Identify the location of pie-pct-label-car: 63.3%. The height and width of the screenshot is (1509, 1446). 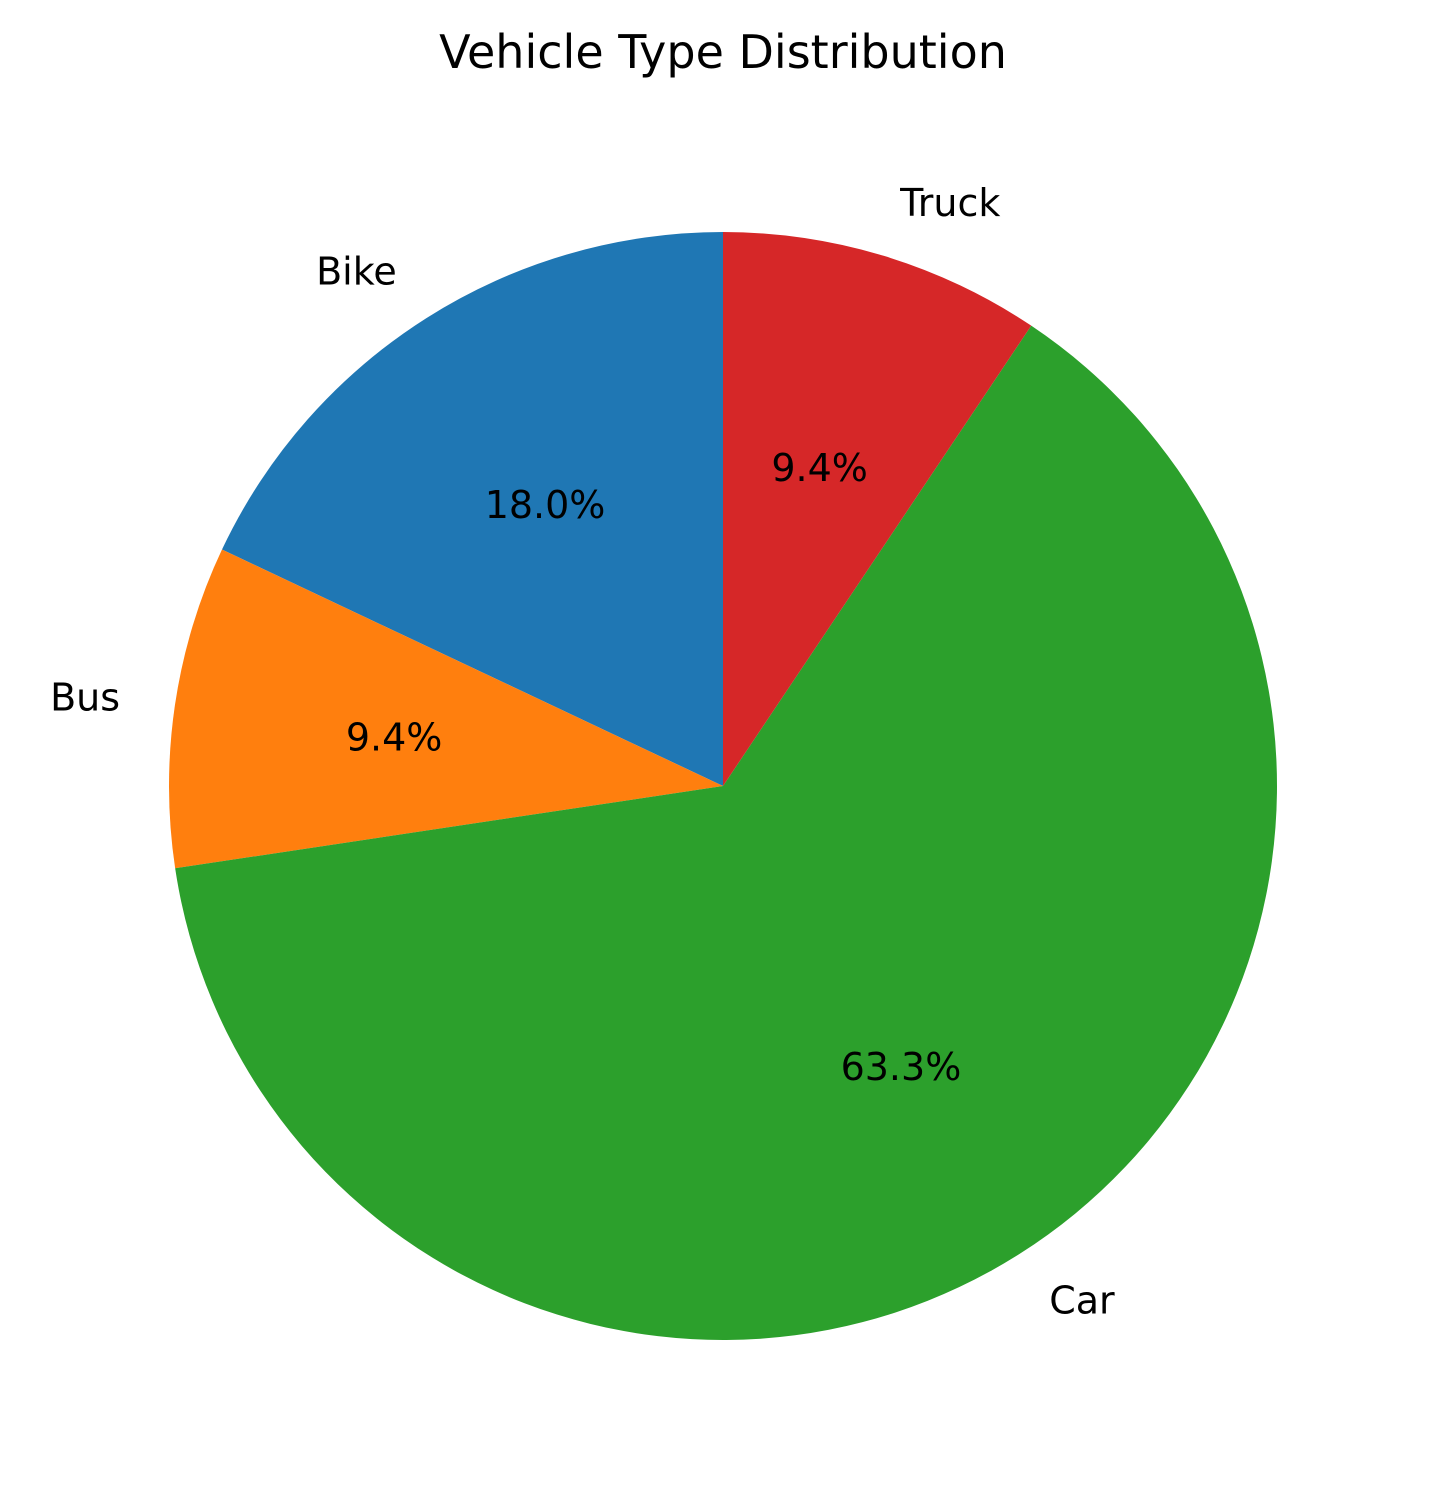
(901, 1067).